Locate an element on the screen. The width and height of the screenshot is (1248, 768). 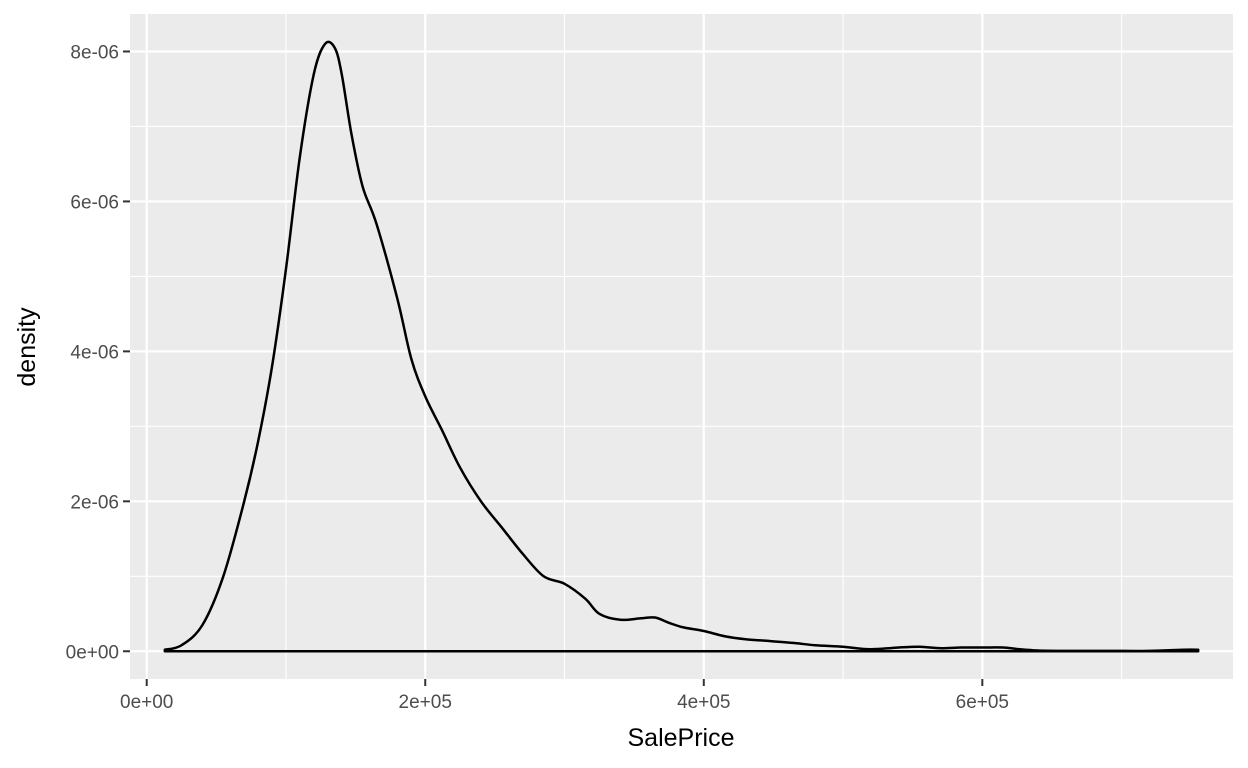
x-axis: 0e+00 2e+05 4e+05 6e+05 is located at coordinates (564, 696).